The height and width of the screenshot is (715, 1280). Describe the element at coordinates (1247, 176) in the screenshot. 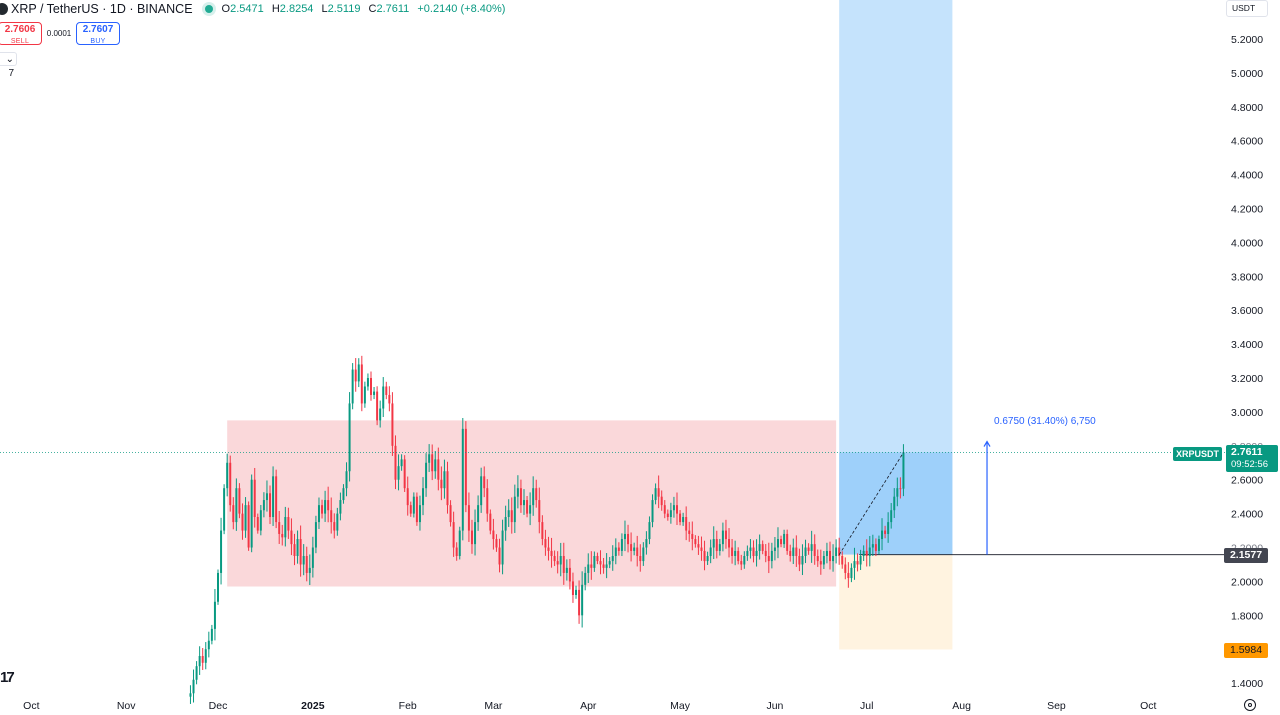

I see `price-tick-label: 4.4000` at that location.